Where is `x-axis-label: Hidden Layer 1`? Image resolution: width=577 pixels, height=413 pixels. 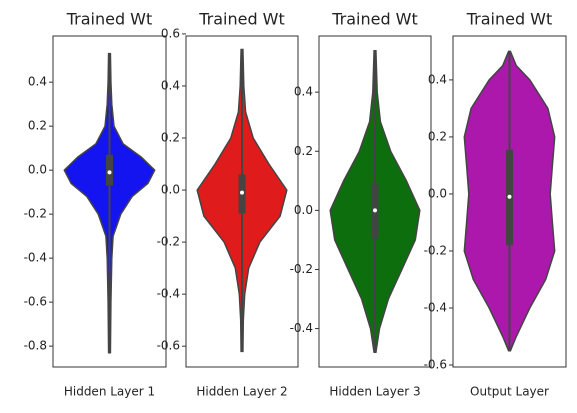 x-axis-label: Hidden Layer 1 is located at coordinates (109, 392).